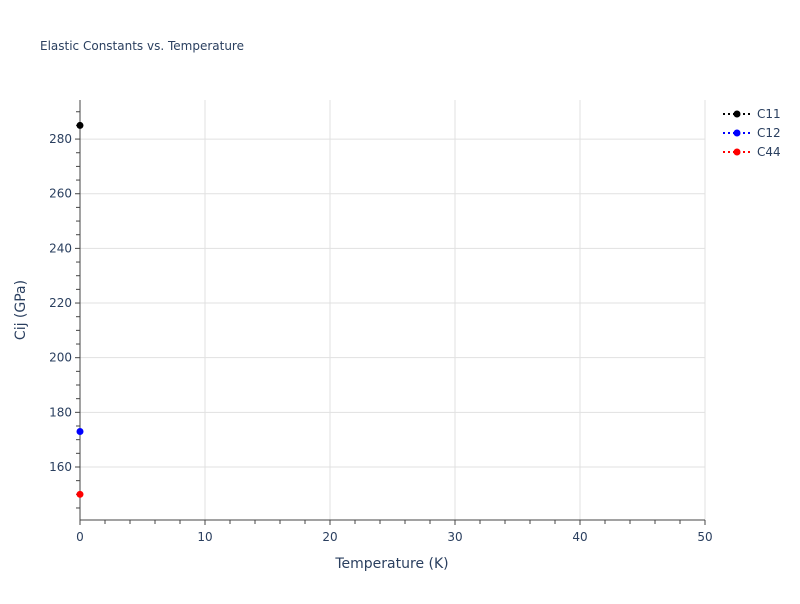  What do you see at coordinates (80, 125) in the screenshot?
I see `data-point-c11` at bounding box center [80, 125].